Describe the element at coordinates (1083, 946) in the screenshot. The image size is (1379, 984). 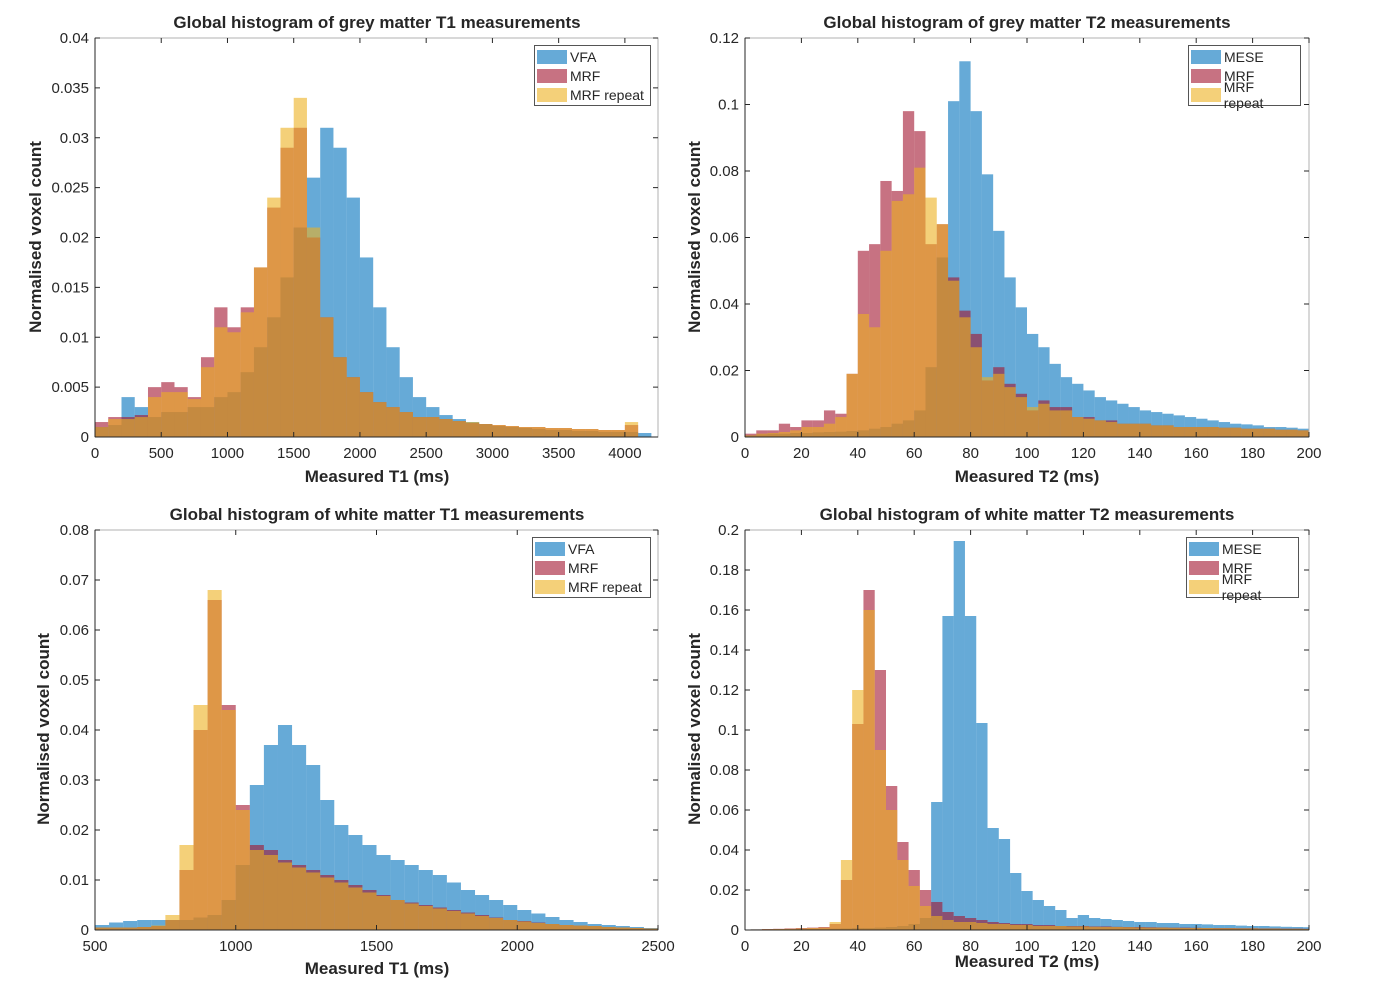
I see `x-tick-label: 120` at that location.